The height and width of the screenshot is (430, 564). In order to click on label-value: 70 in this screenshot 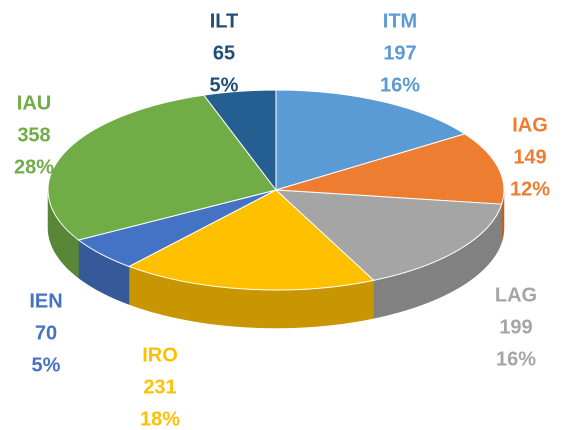, I will do `click(46, 333)`.